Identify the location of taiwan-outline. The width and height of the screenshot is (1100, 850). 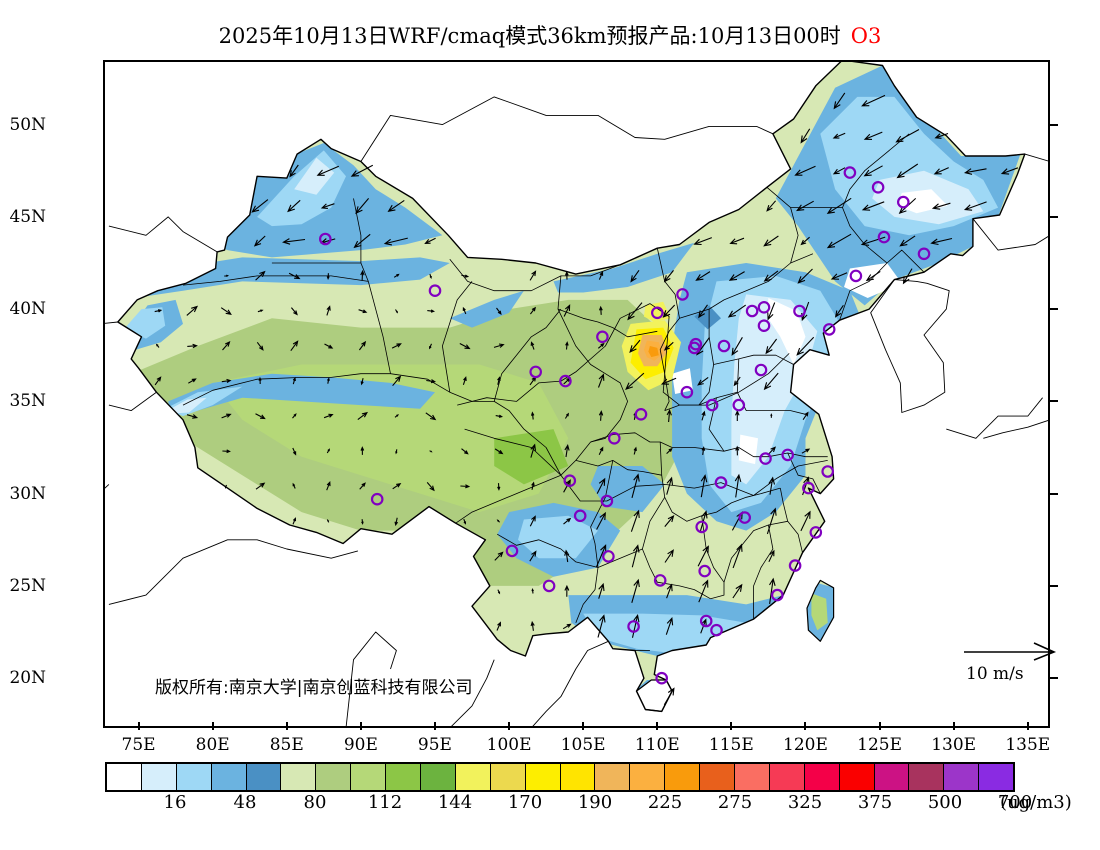
(820, 610).